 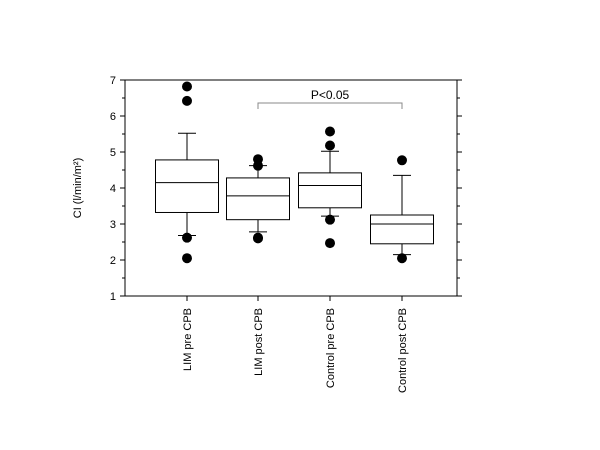 I want to click on y-tick-label: 4, so click(x=113, y=189).